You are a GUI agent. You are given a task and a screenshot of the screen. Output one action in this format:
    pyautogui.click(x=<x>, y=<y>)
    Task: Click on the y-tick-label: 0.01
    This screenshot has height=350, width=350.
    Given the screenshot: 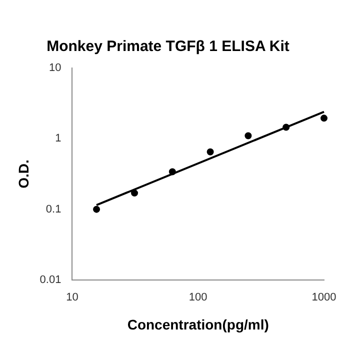 What is the action you would take?
    pyautogui.click(x=51, y=280)
    